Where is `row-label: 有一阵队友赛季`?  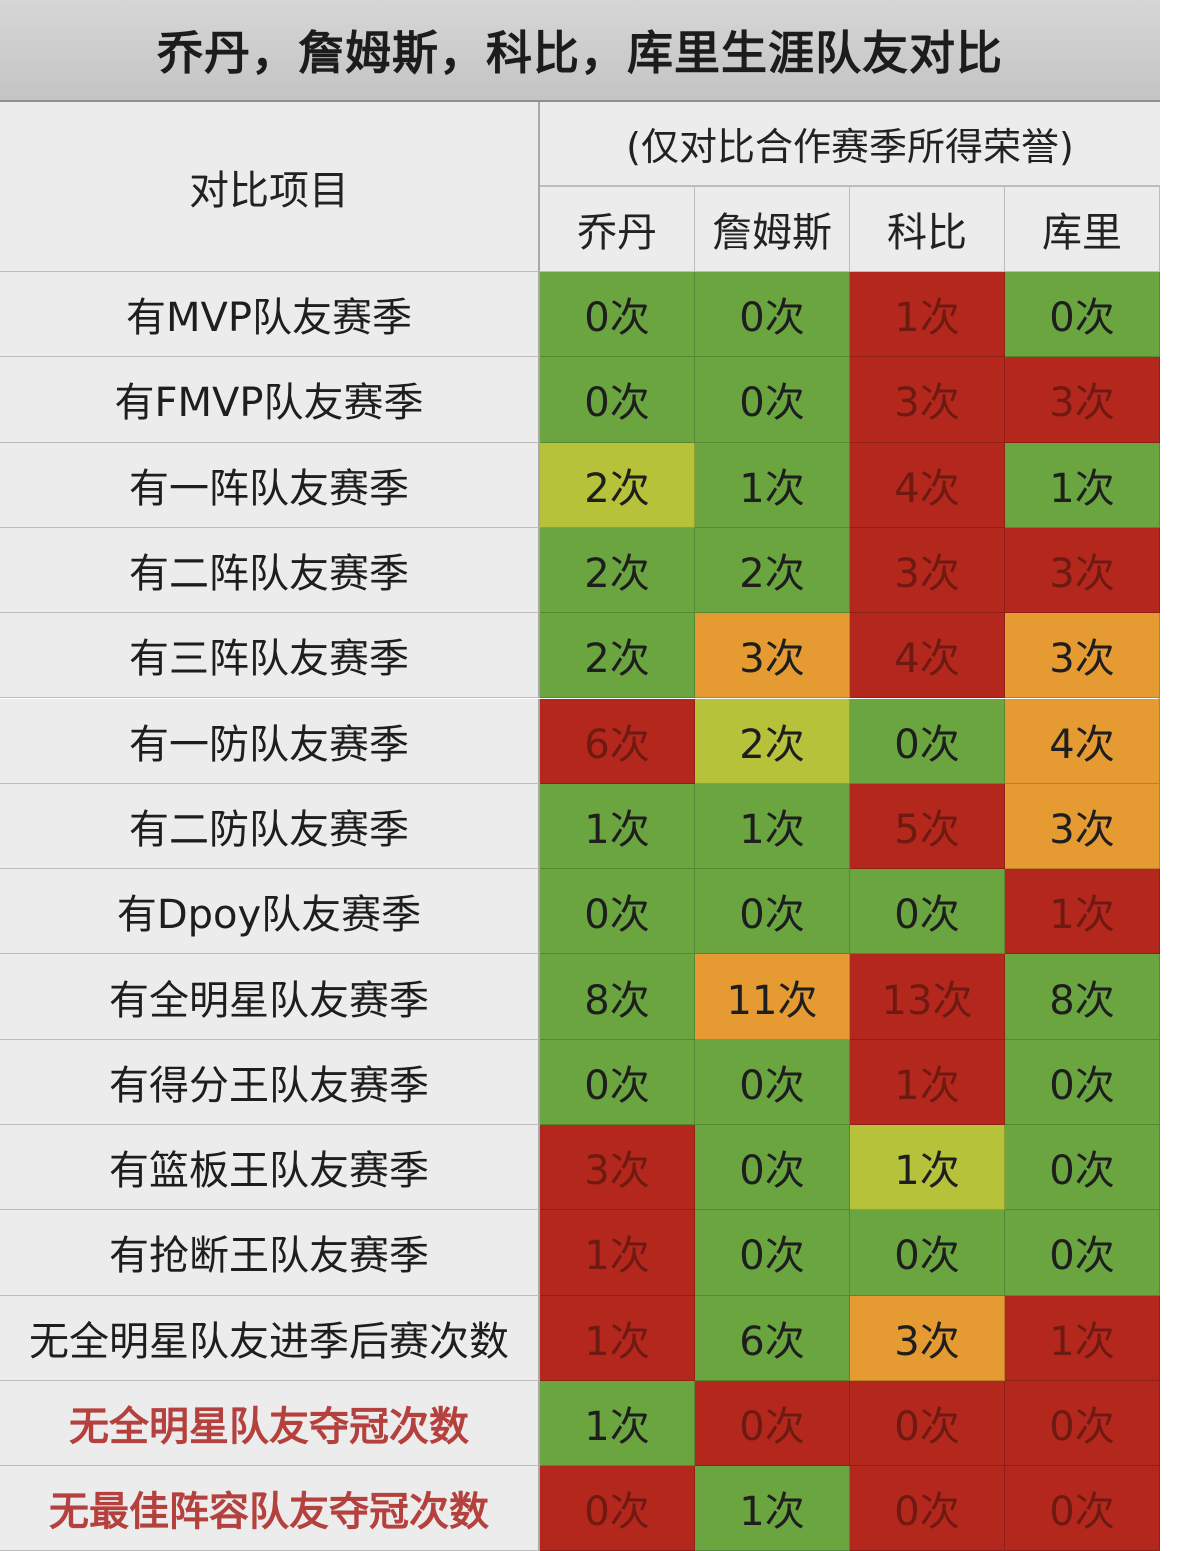
row-label: 有一阵队友赛季 is located at coordinates (270, 485).